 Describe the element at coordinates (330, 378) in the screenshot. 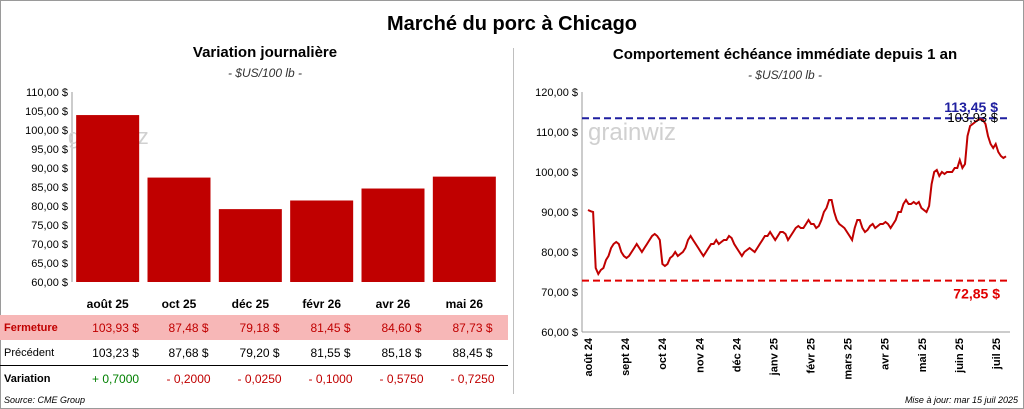

I see `variation-cell: - 0,1000` at that location.